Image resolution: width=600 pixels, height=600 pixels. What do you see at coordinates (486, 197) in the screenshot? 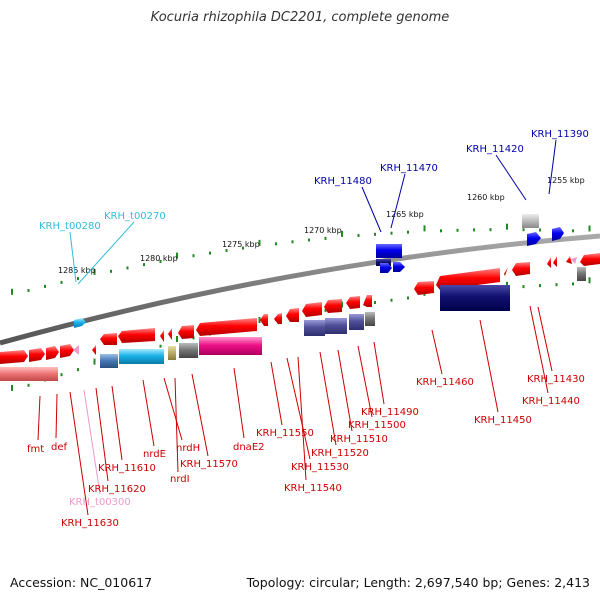
I see `scale-label-1260: 1260 kbp` at bounding box center [486, 197].